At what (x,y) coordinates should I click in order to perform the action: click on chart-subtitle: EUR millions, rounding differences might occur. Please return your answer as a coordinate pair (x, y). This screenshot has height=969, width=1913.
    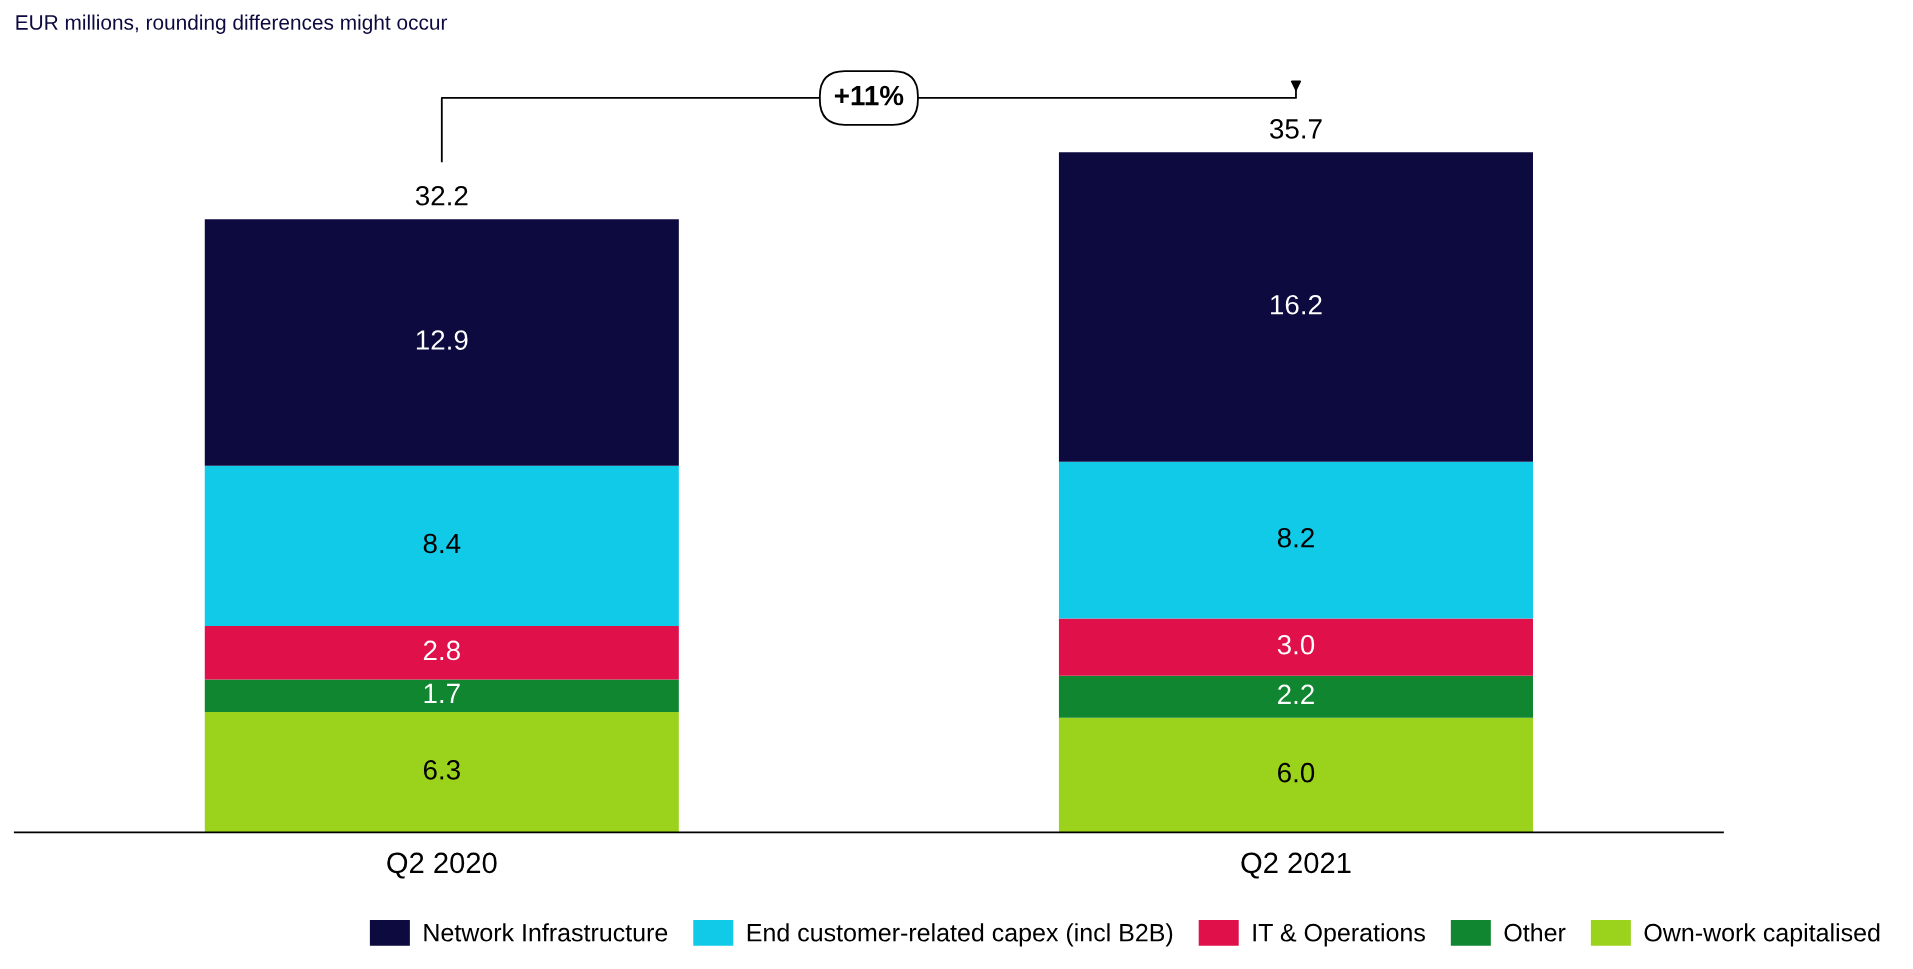
    Looking at the image, I should click on (232, 24).